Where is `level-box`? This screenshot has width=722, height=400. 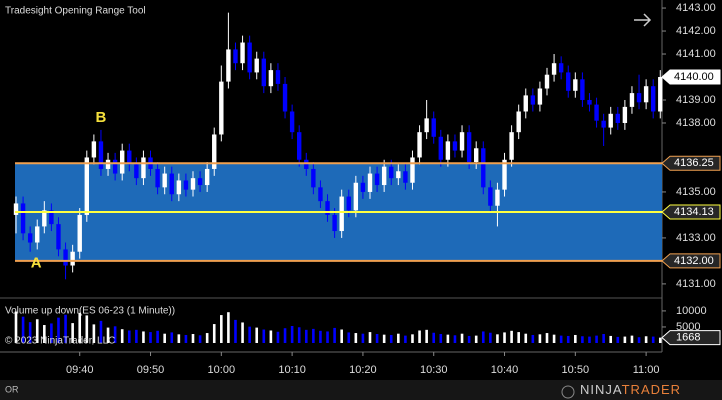
level-box is located at coordinates (691, 212).